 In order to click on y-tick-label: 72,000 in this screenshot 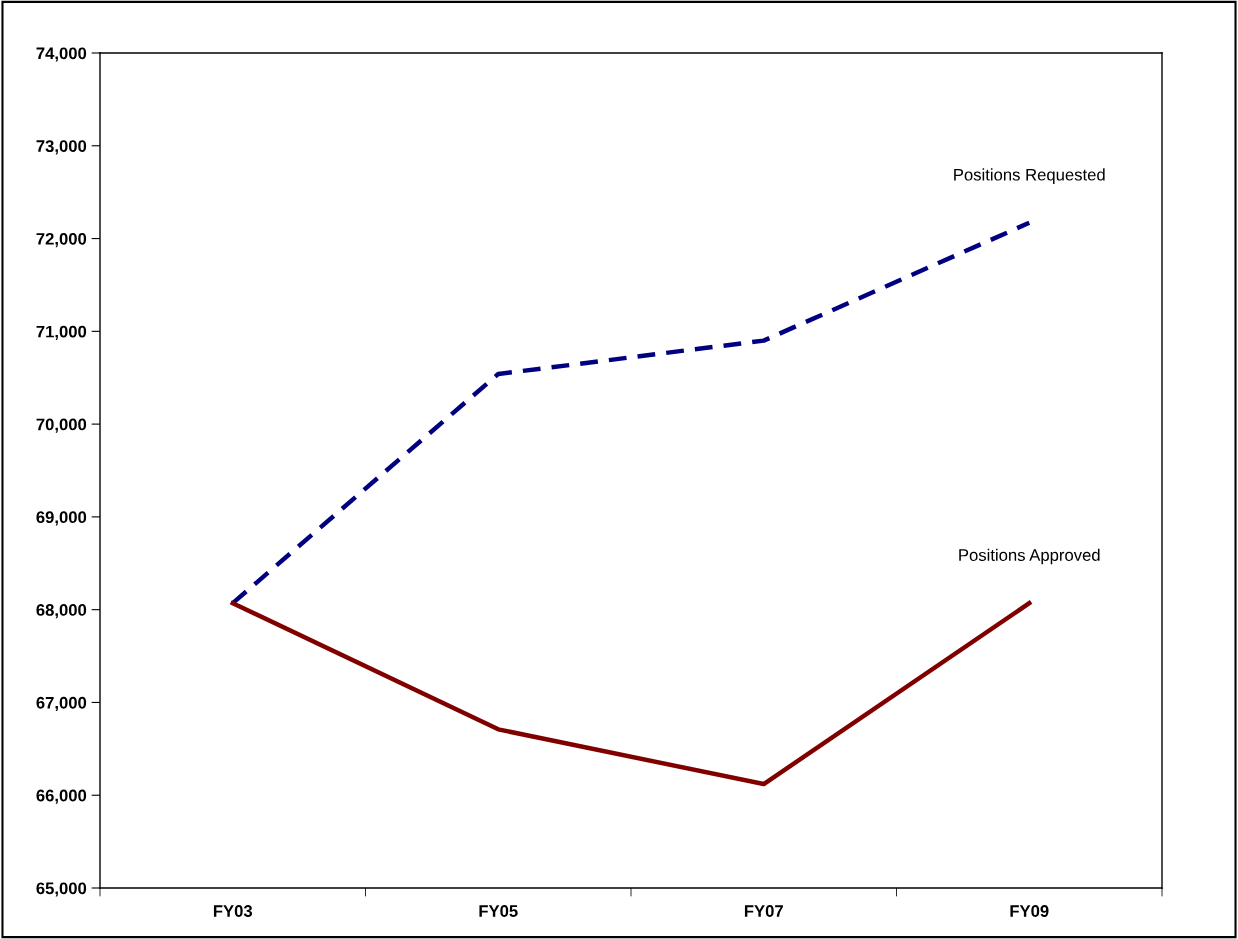, I will do `click(61, 240)`.